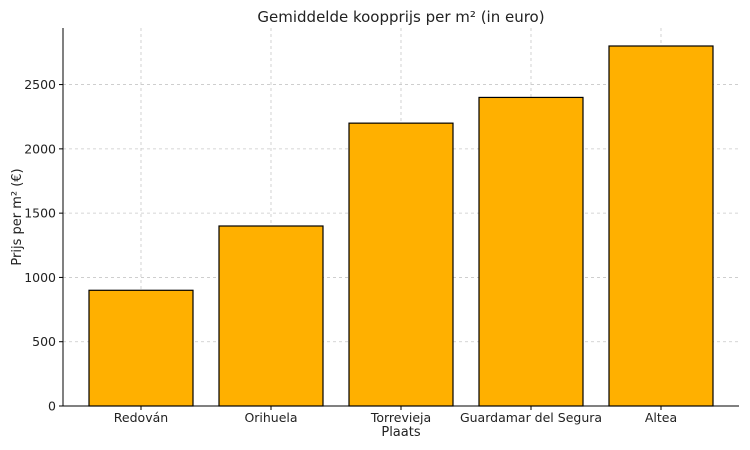 The image size is (750, 450). I want to click on y-tick-label: 1500, so click(40, 213).